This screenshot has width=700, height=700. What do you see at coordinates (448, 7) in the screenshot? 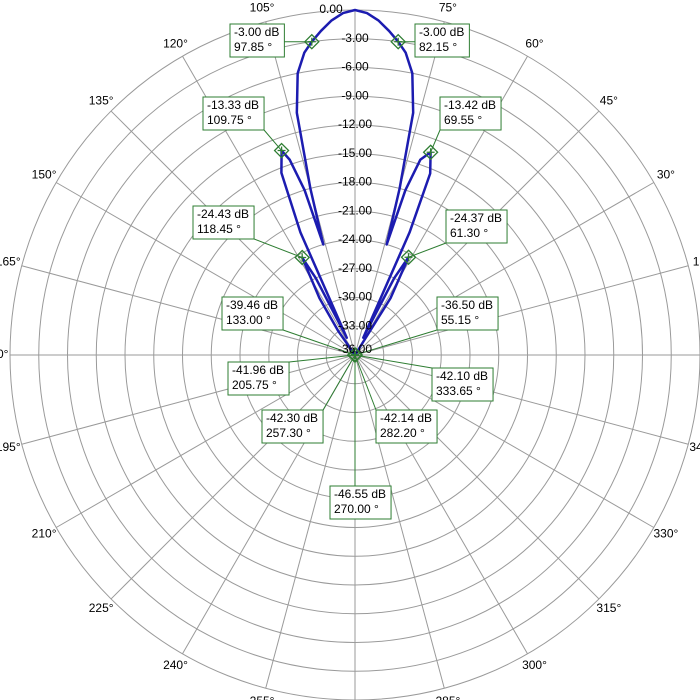
I see `angle-tick-label: 75°` at bounding box center [448, 7].